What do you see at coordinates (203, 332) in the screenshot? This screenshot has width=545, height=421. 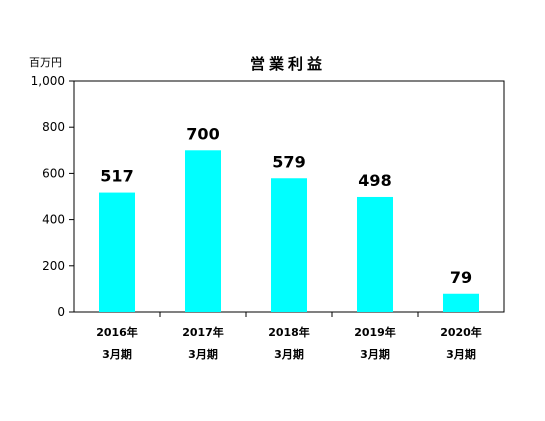 I see `x-tick-label-year: 2017年` at bounding box center [203, 332].